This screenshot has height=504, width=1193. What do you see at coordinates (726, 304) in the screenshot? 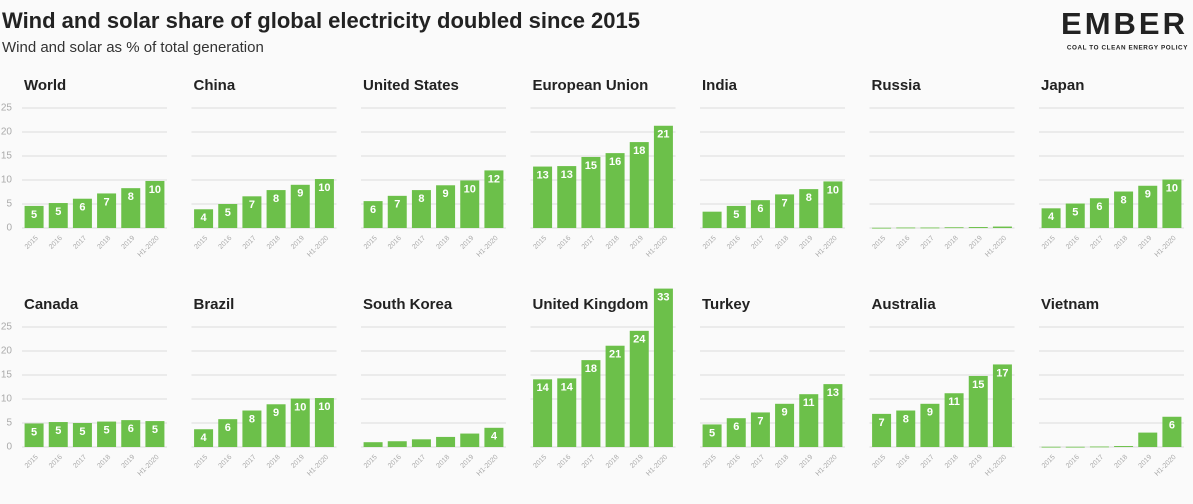
I see `panel-title: Turkey` at bounding box center [726, 304].